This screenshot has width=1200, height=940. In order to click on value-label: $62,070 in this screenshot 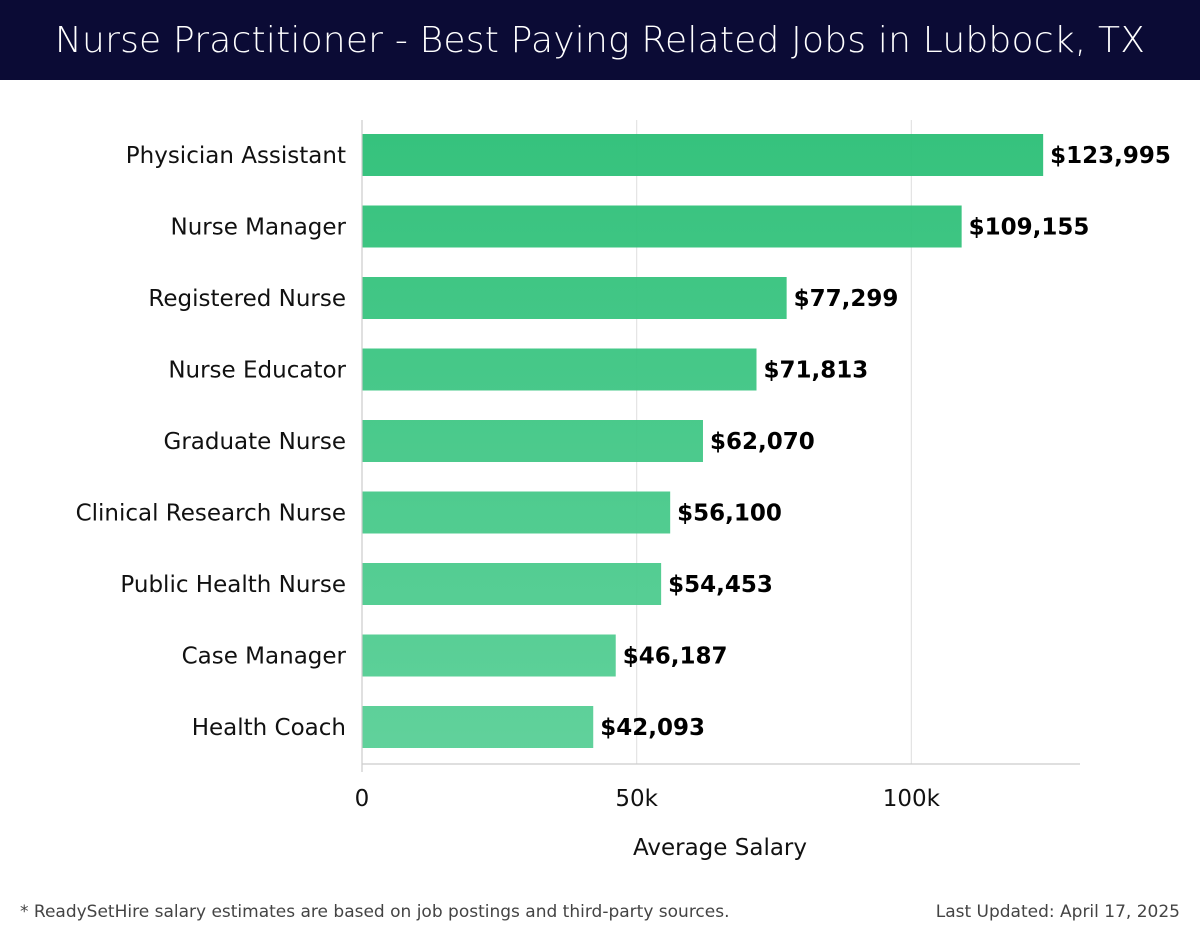, I will do `click(762, 442)`.